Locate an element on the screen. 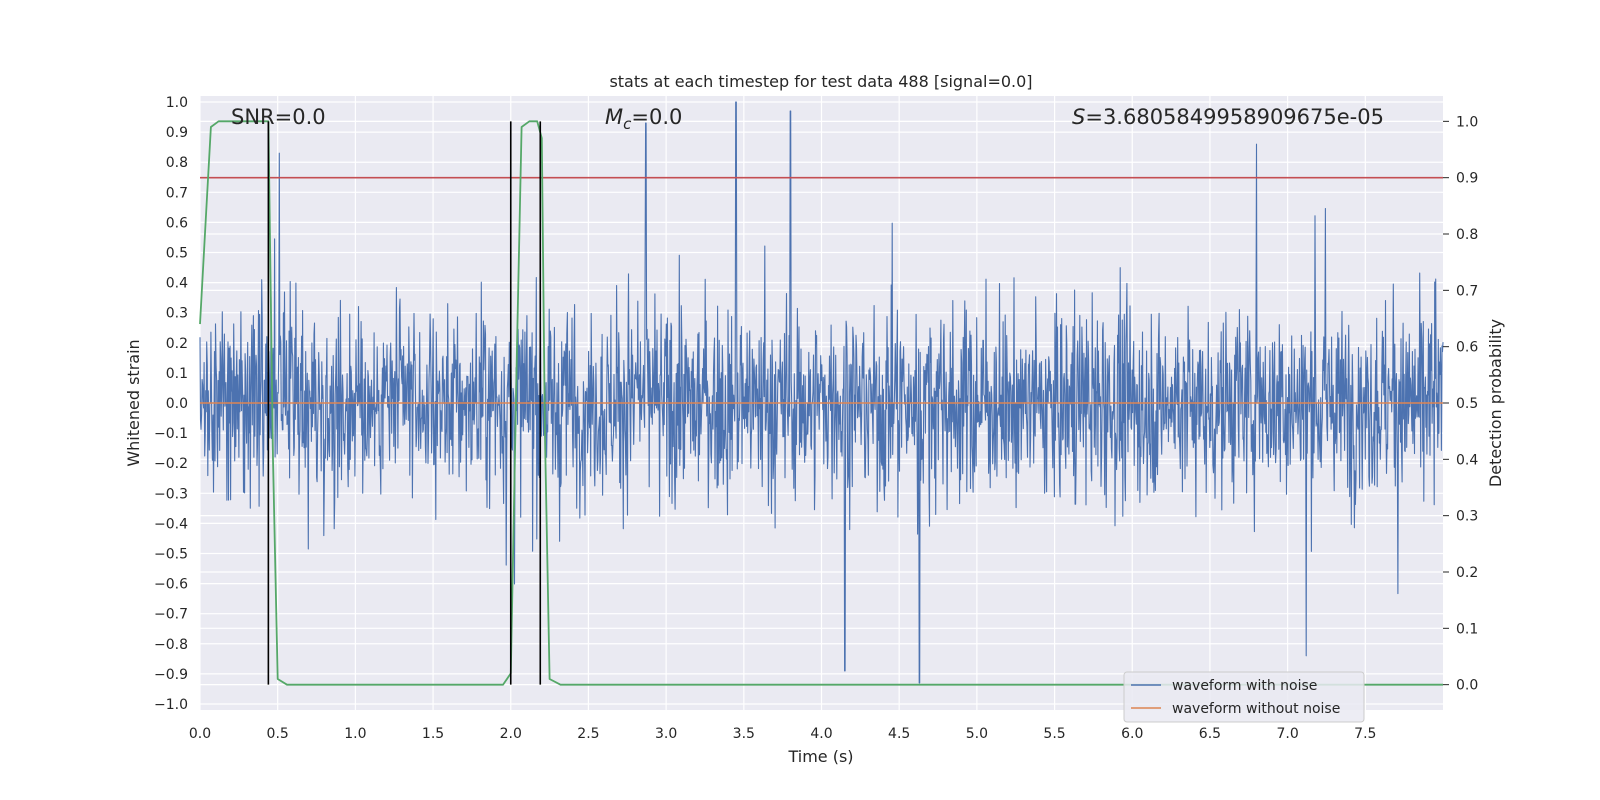 This screenshot has width=1600, height=800. x-tick-label: 6.0 is located at coordinates (1132, 734).